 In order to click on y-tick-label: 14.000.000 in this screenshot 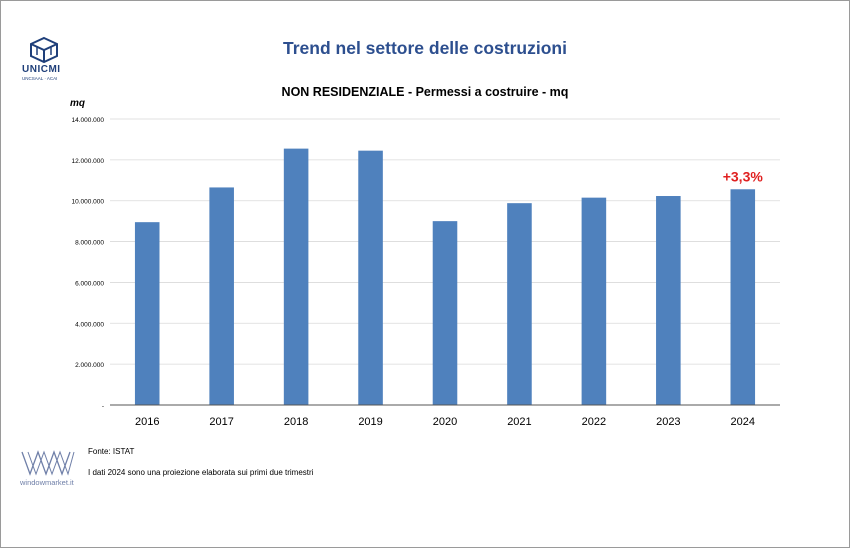, I will do `click(87, 120)`.